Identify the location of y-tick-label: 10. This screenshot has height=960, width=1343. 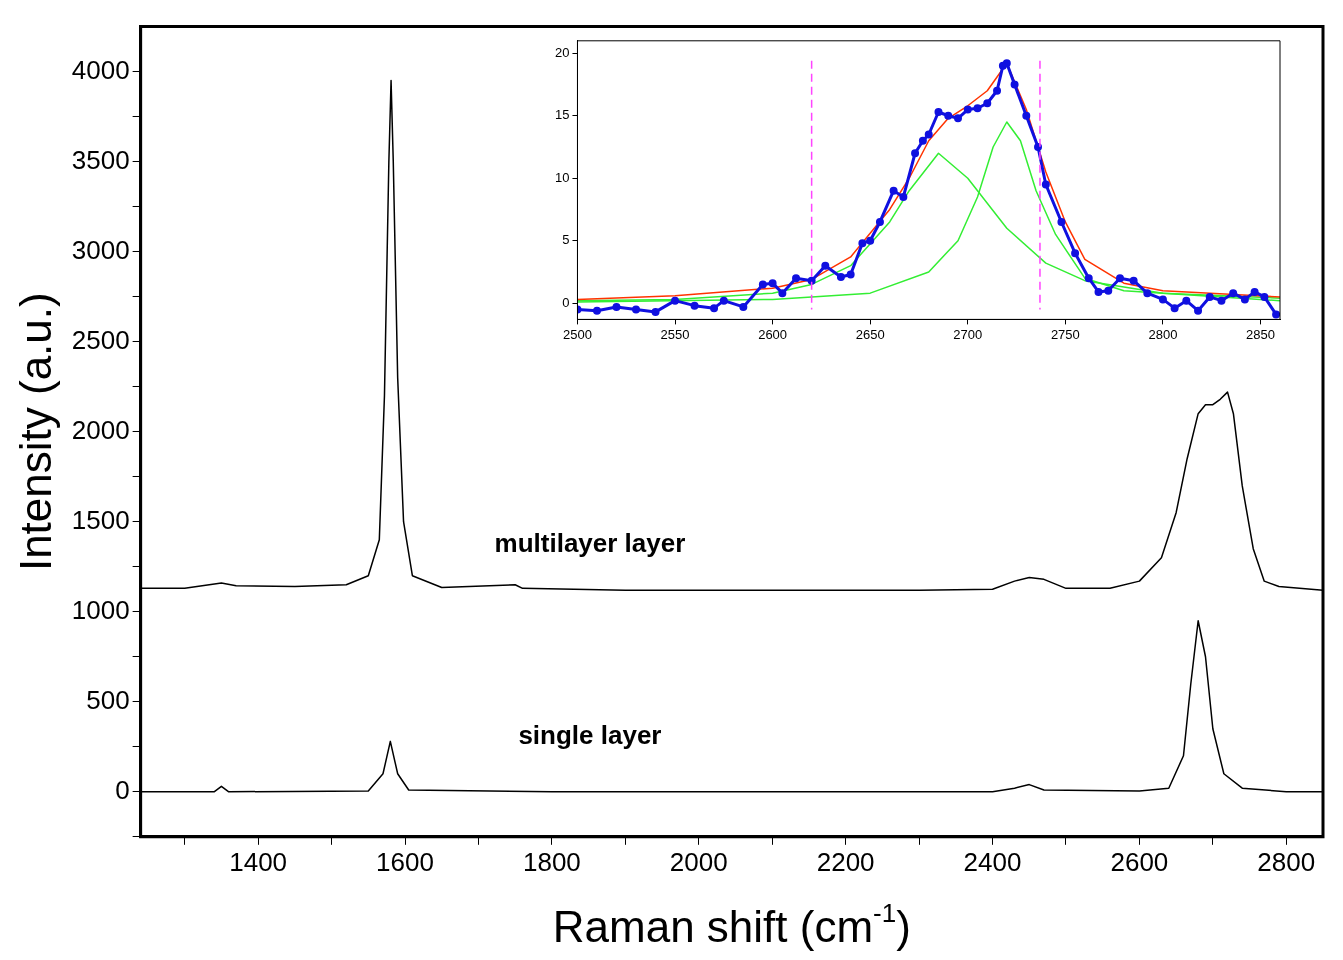
(562, 177).